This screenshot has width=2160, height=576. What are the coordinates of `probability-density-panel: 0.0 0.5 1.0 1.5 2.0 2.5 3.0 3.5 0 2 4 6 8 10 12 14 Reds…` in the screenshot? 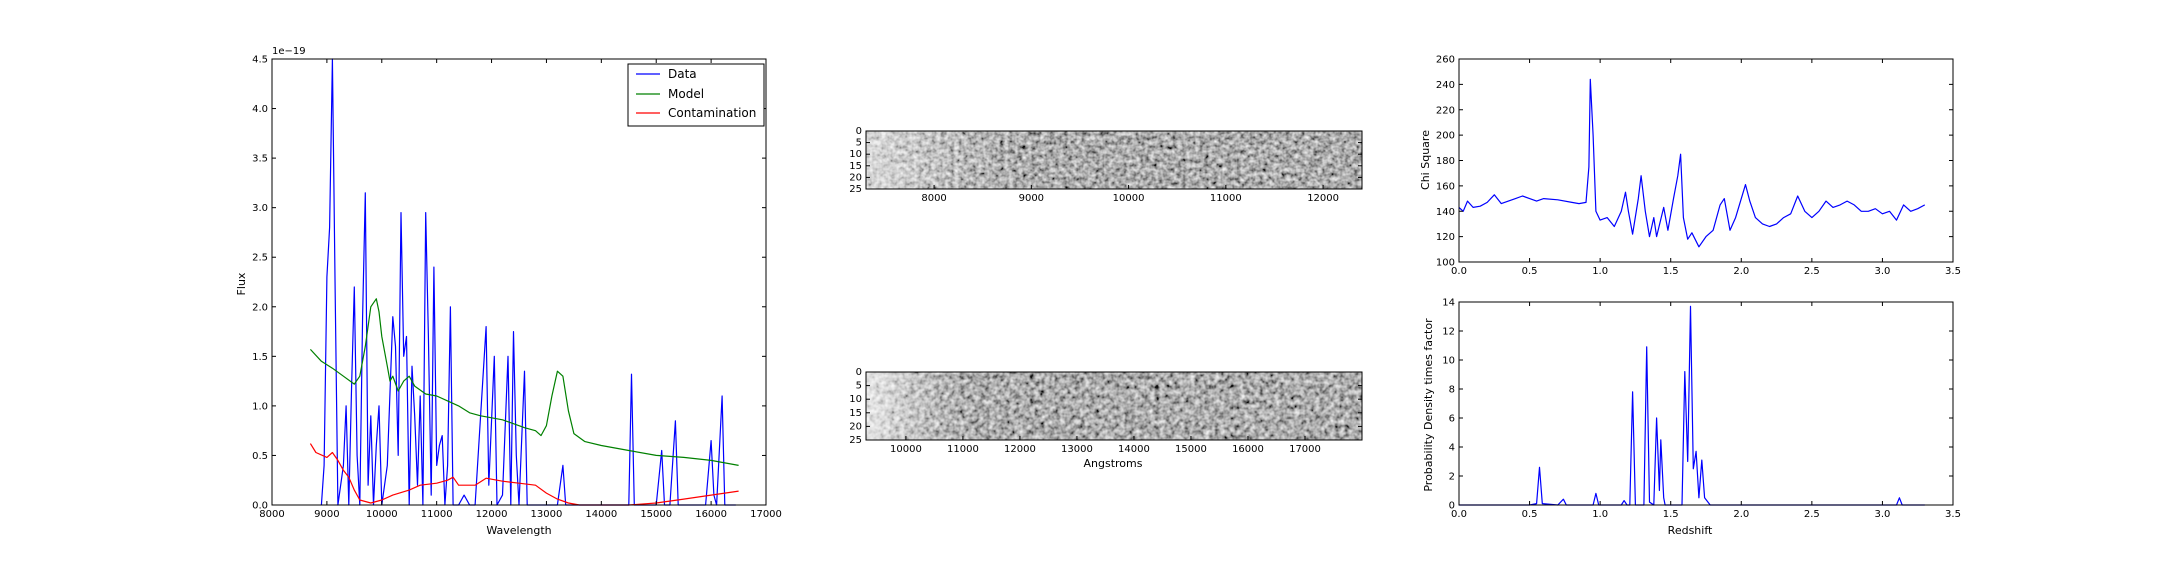 It's located at (1691, 418).